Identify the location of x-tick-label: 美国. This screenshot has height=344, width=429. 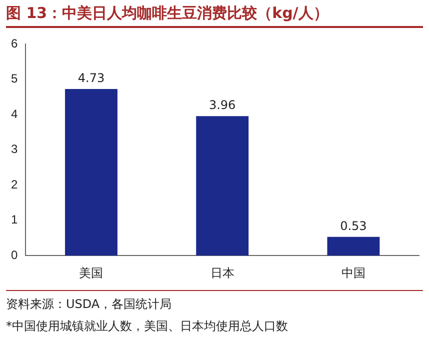
(91, 273).